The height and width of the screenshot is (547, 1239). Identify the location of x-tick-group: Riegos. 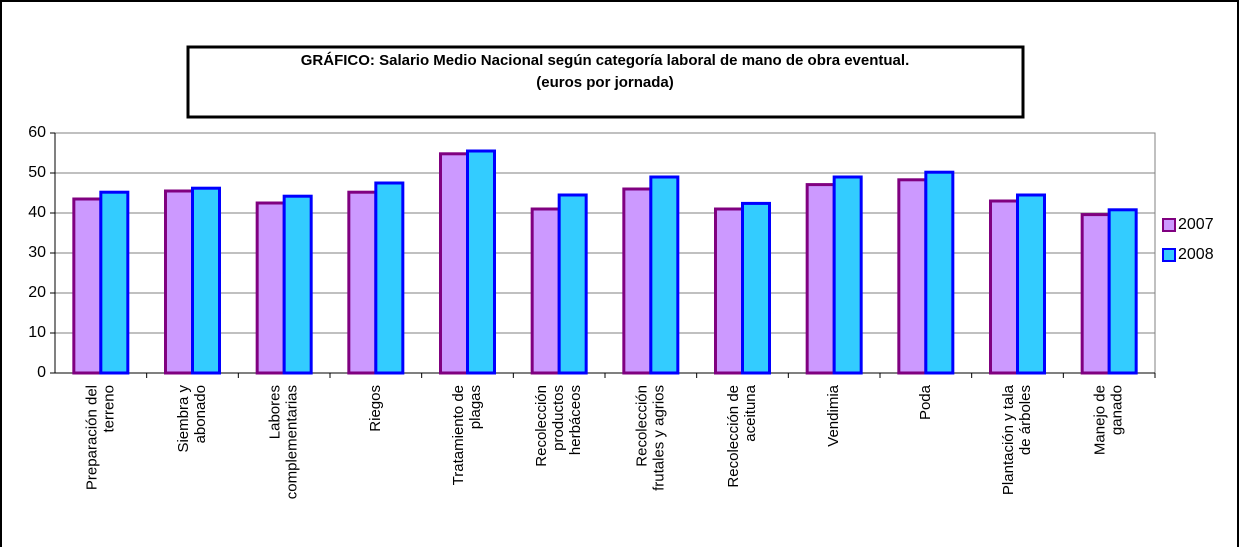
(375, 408).